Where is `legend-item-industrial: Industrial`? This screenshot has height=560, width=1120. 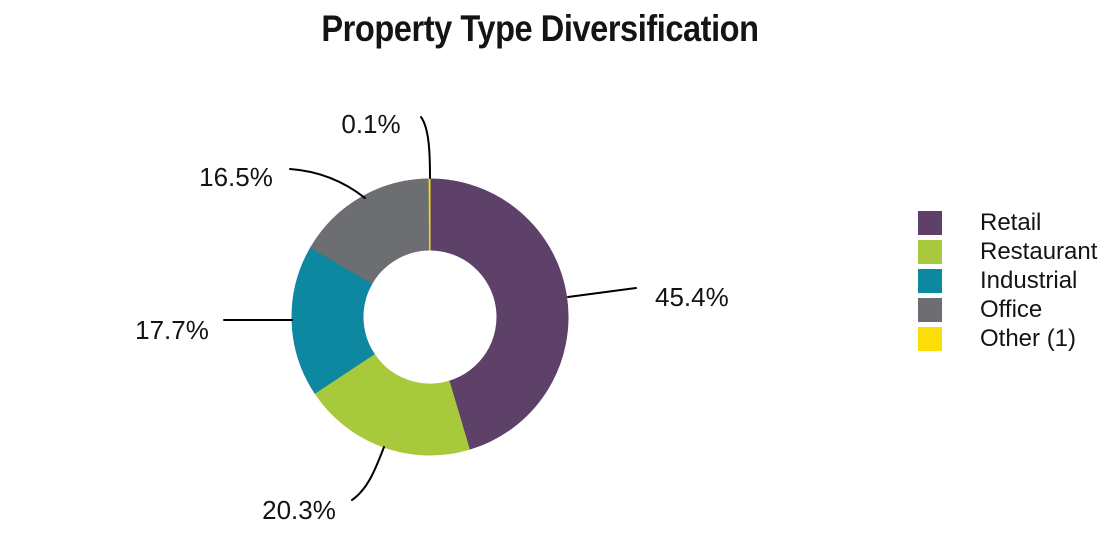 legend-item-industrial: Industrial is located at coordinates (1007, 280).